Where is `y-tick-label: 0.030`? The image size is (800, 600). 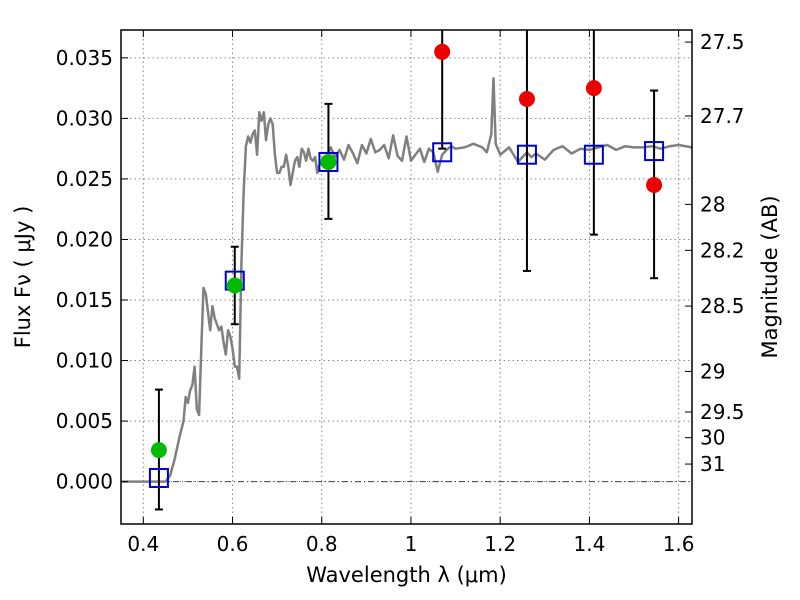
y-tick-label: 0.030 is located at coordinates (84, 118).